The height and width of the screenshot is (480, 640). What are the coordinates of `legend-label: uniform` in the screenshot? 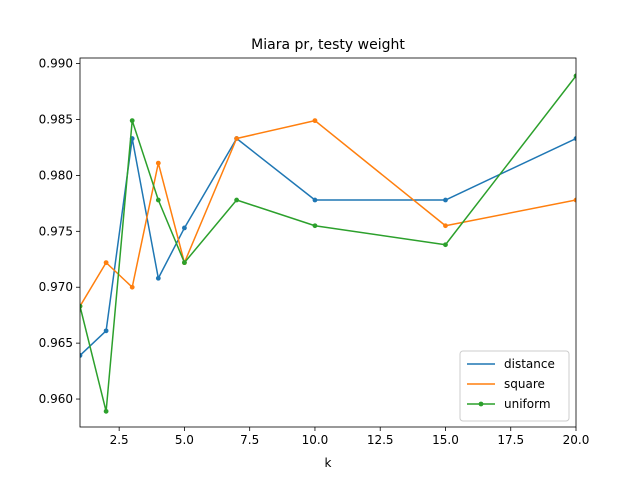 It's located at (527, 404).